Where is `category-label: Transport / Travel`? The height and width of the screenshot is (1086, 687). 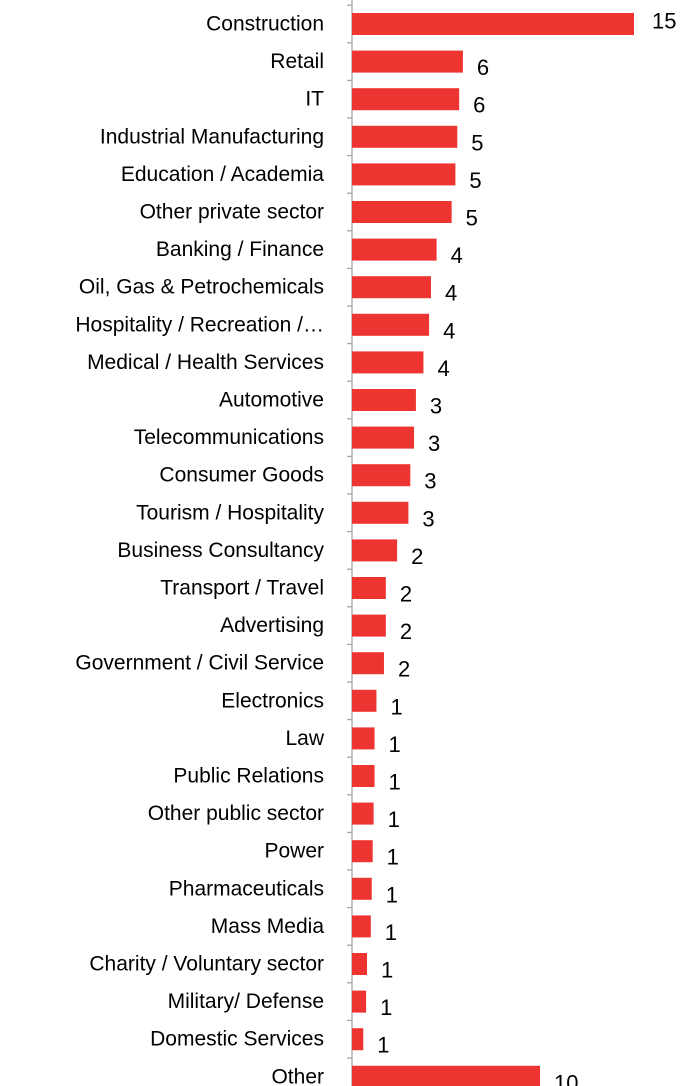
category-label: Transport / Travel is located at coordinates (242, 588).